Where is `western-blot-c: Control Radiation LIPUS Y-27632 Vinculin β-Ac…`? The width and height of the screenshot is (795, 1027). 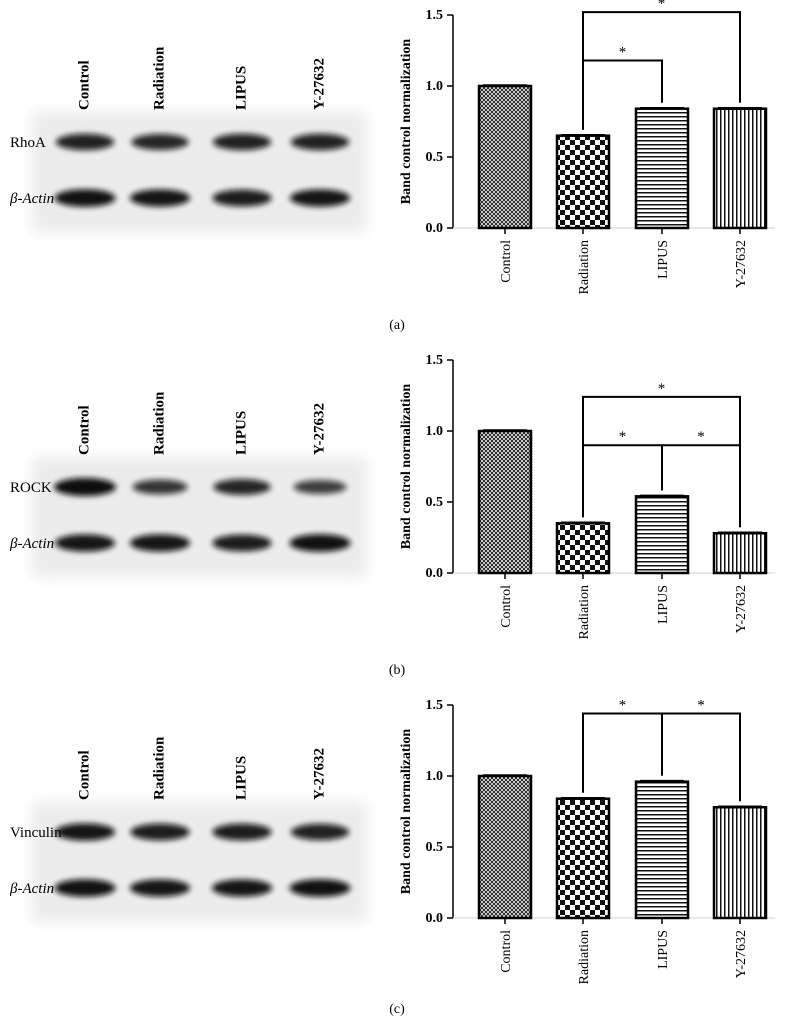
western-blot-c: Control Radiation LIPUS Y-27632 Vinculin β-Ac… is located at coordinates (188, 829).